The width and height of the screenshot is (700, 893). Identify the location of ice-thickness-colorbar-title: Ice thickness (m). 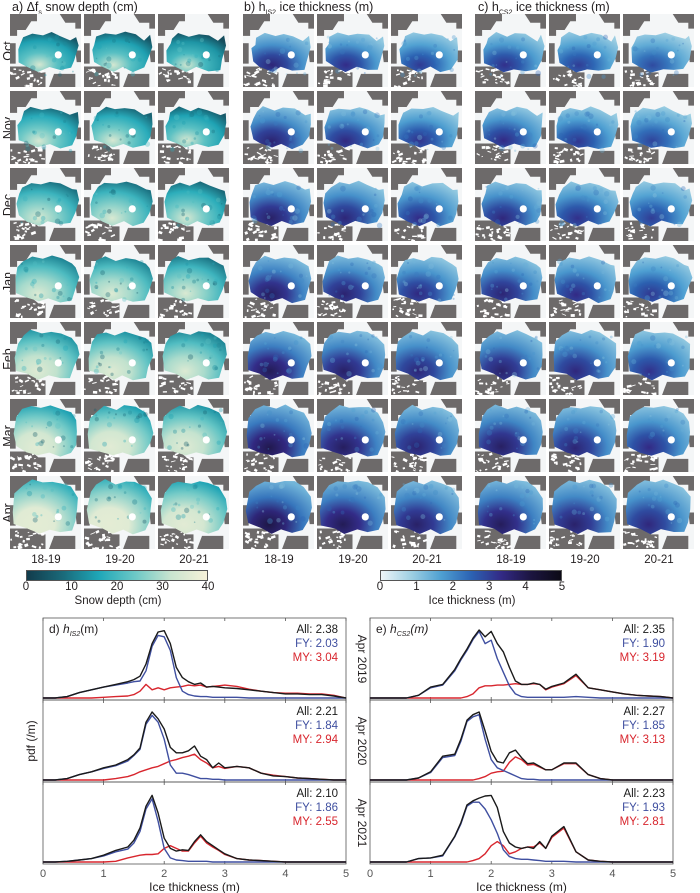
(472, 601).